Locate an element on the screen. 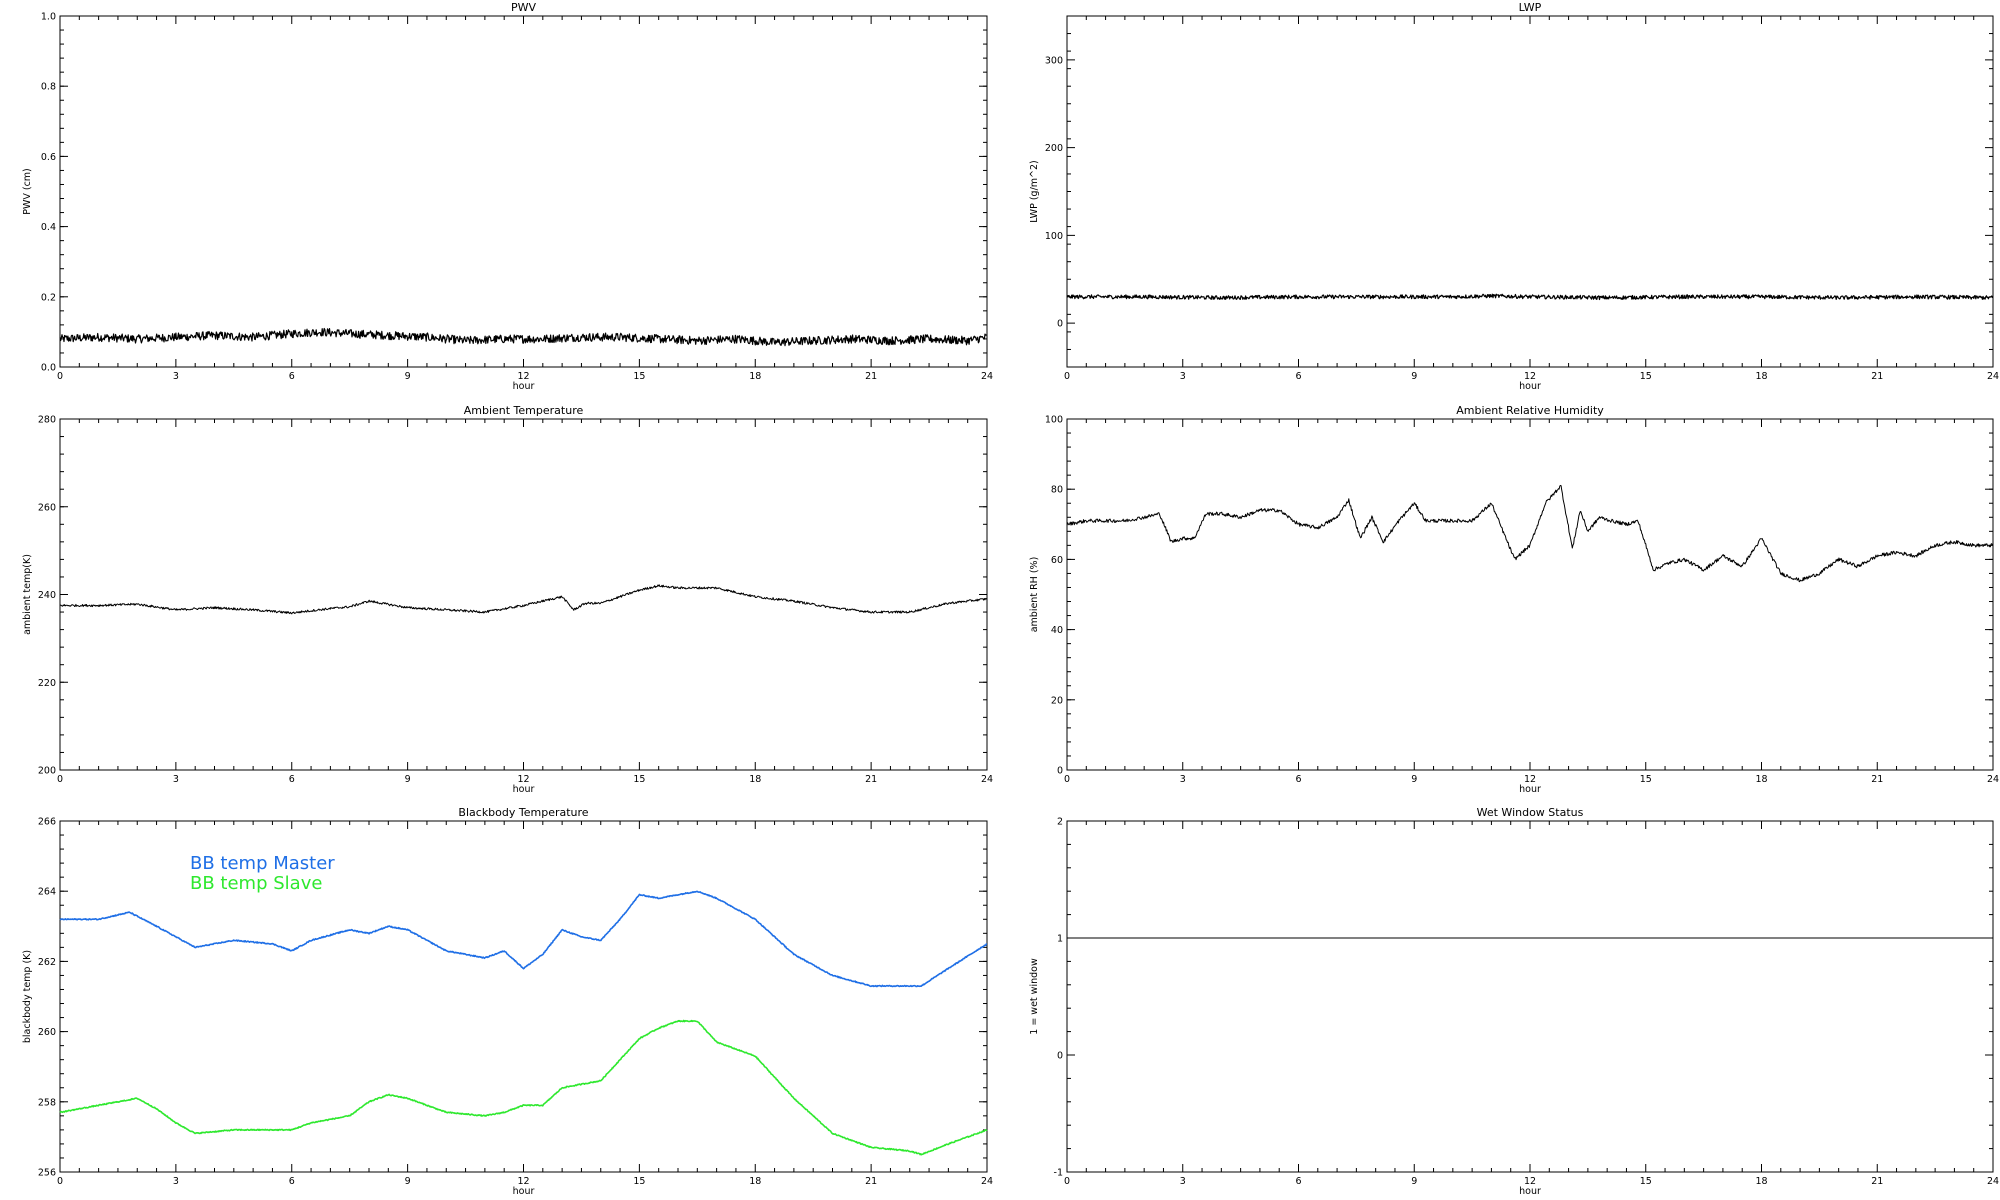 The image size is (2000, 1200). chart-title: Wet Window Status is located at coordinates (1530, 812).